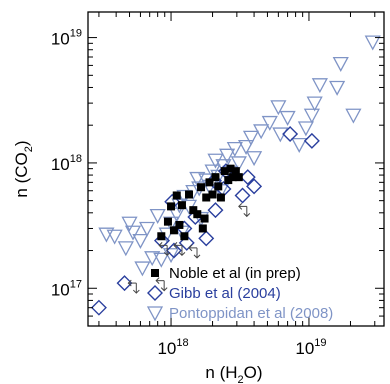  I want to click on legend-item: Noble et al (in prep), so click(226, 273).